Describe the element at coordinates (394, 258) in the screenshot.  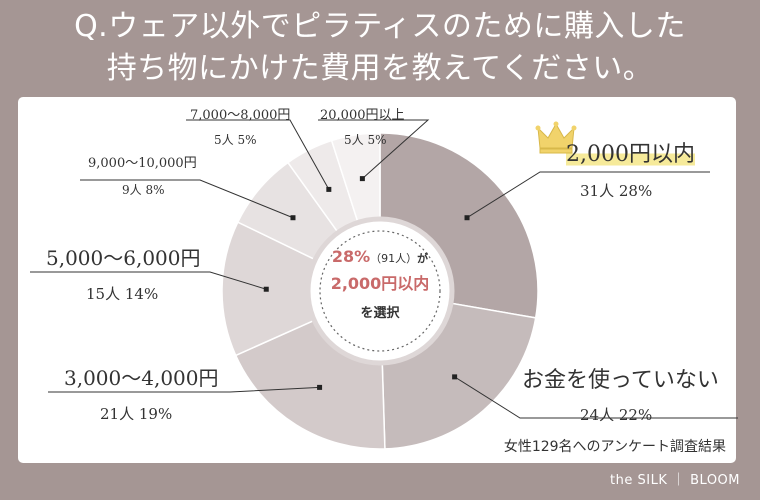
I see `center-count: （91人）` at that location.